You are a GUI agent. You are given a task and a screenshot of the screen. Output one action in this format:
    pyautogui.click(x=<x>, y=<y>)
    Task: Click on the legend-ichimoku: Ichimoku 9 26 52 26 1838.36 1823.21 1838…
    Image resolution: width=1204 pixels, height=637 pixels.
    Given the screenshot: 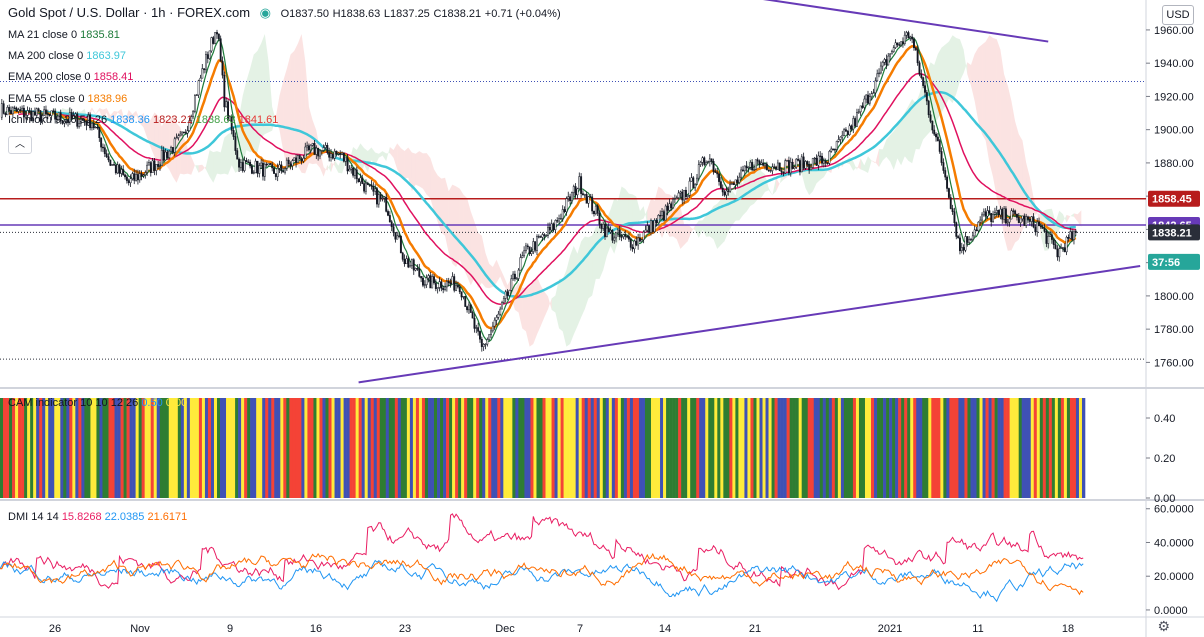 What is the action you would take?
    pyautogui.click(x=143, y=120)
    